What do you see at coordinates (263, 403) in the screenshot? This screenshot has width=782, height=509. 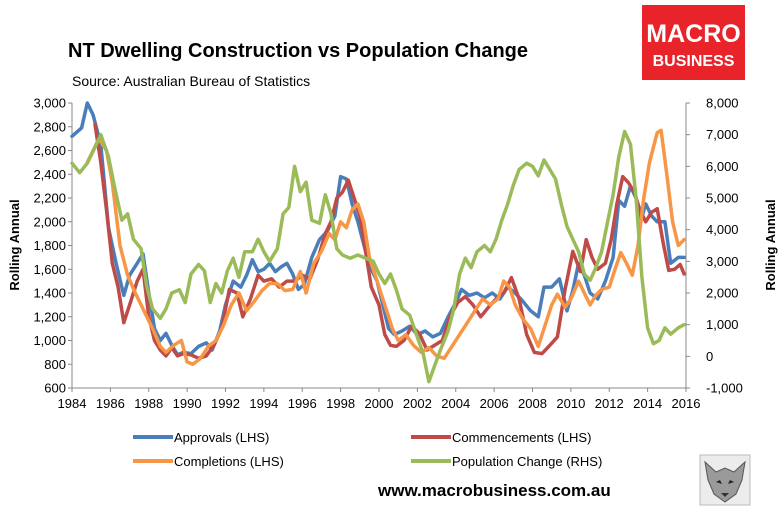 I see `x-tick-label: 1994` at bounding box center [263, 403].